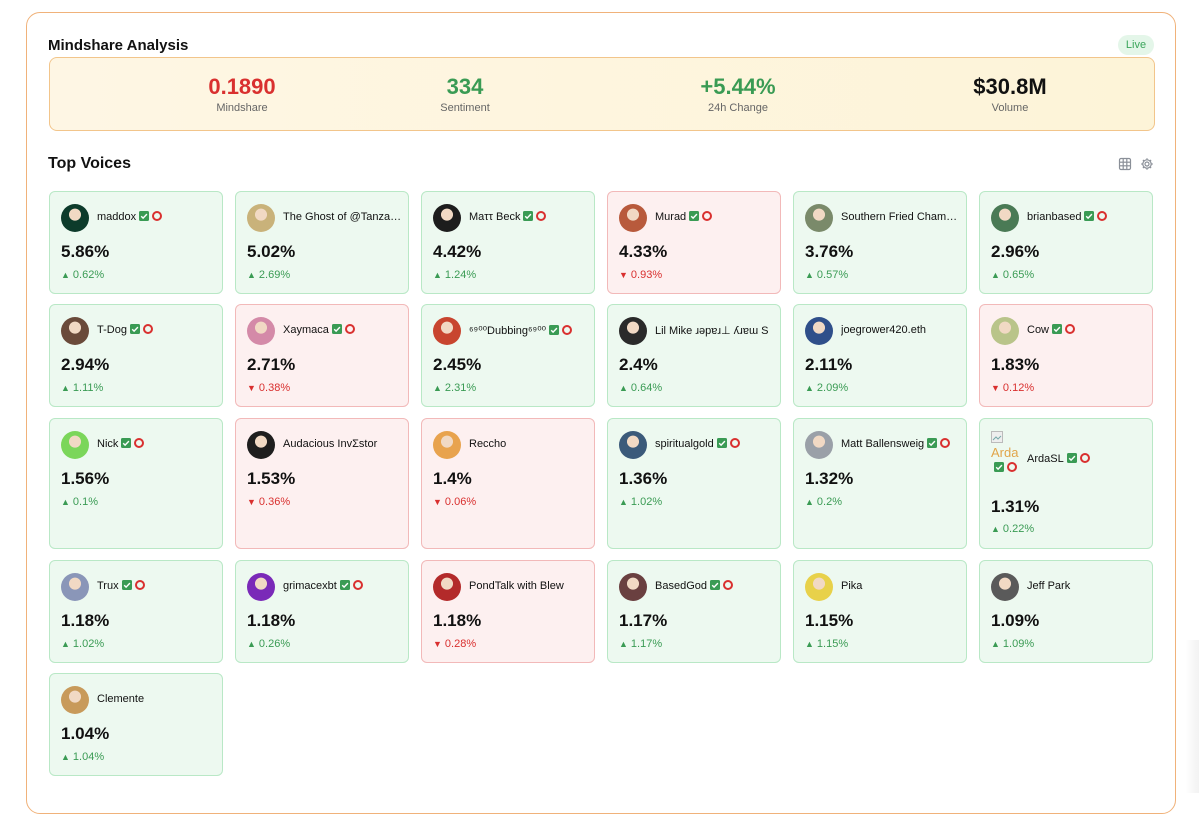  I want to click on voice-card: Cow 1.83% ▼ 0.12%, so click(1066, 355).